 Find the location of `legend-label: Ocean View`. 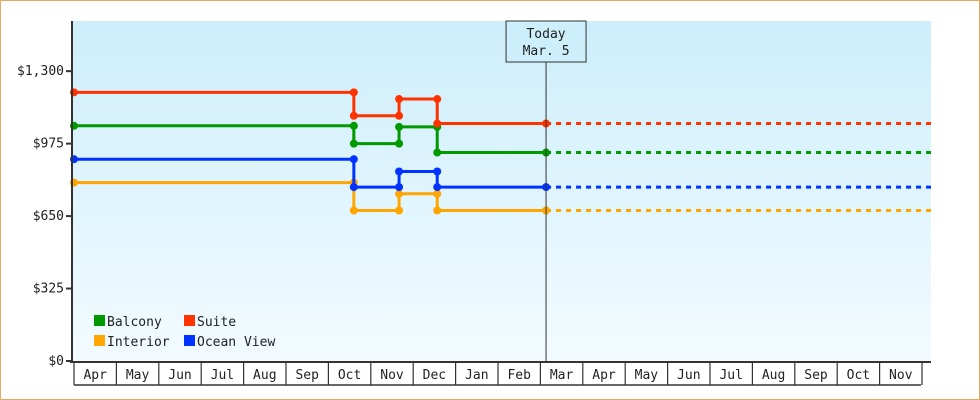

legend-label: Ocean View is located at coordinates (236, 342).